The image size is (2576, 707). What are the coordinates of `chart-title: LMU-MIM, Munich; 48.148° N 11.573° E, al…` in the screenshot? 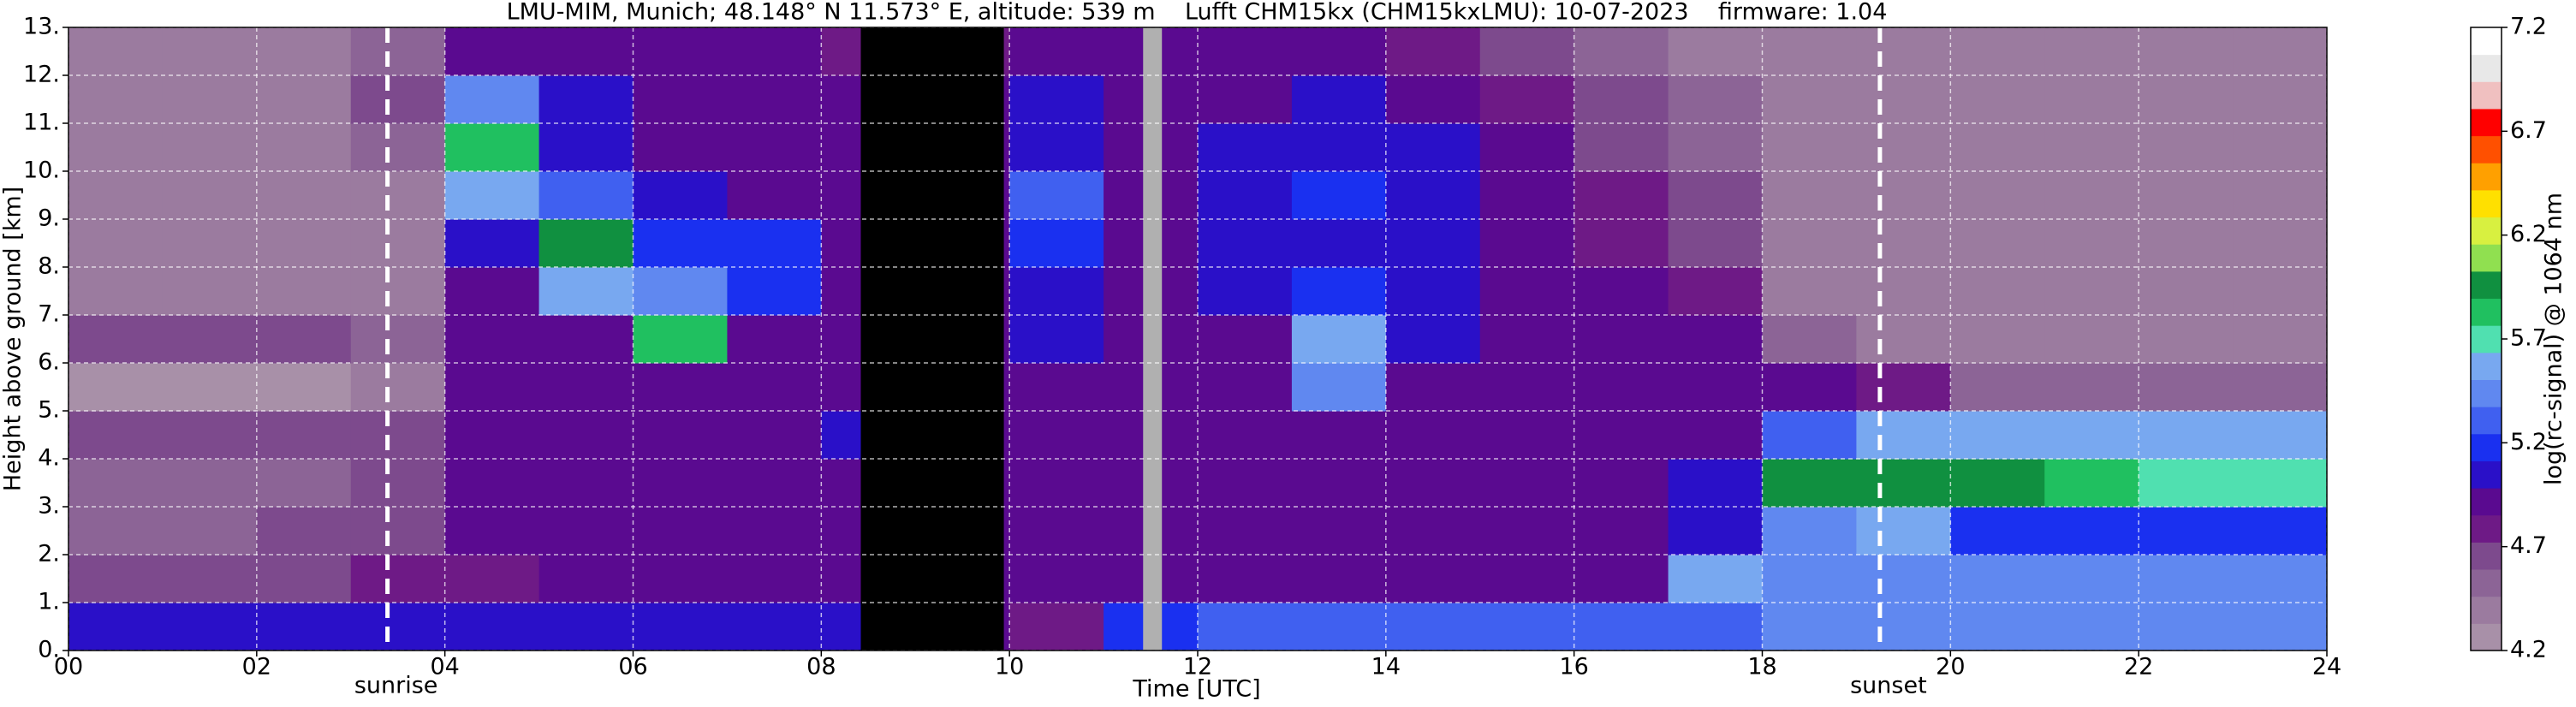 It's located at (1197, 13).